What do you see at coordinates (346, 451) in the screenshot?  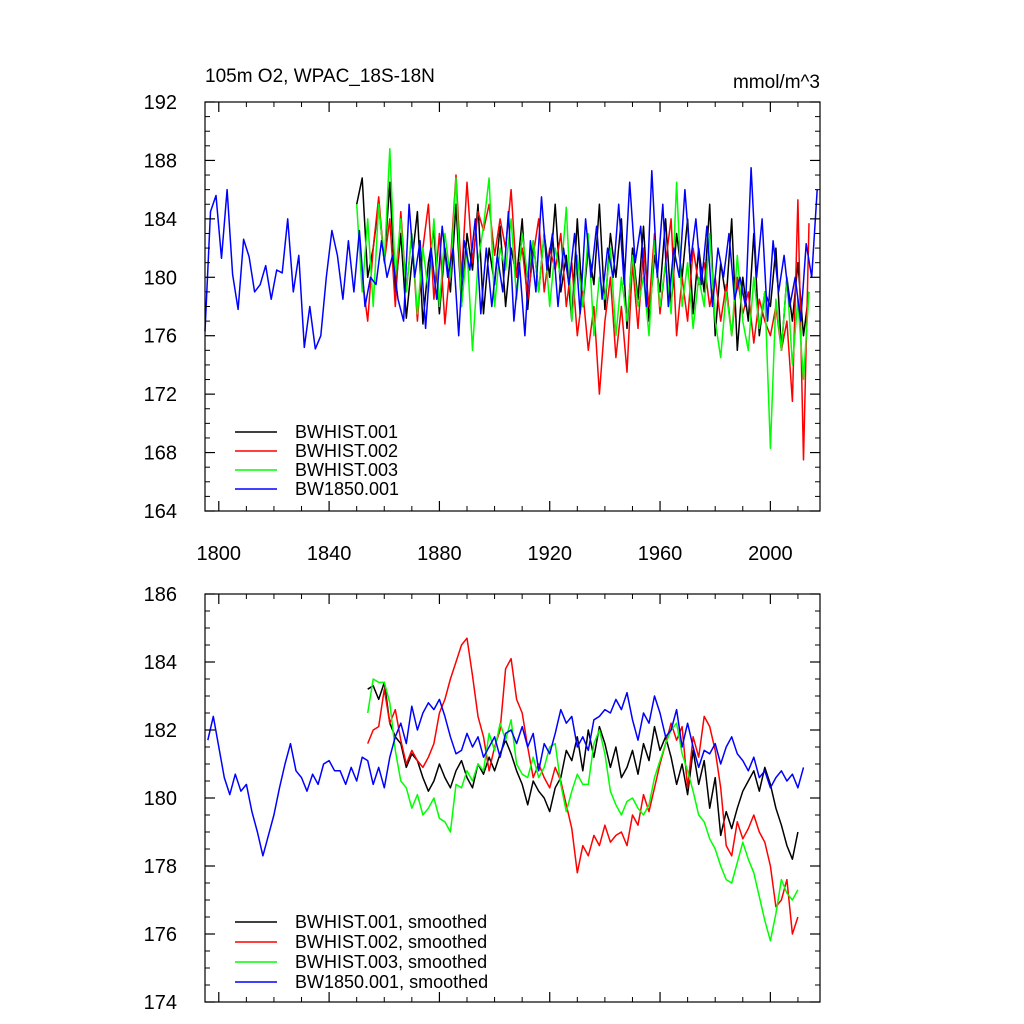 I see `legend-label: BWHIST.002` at bounding box center [346, 451].